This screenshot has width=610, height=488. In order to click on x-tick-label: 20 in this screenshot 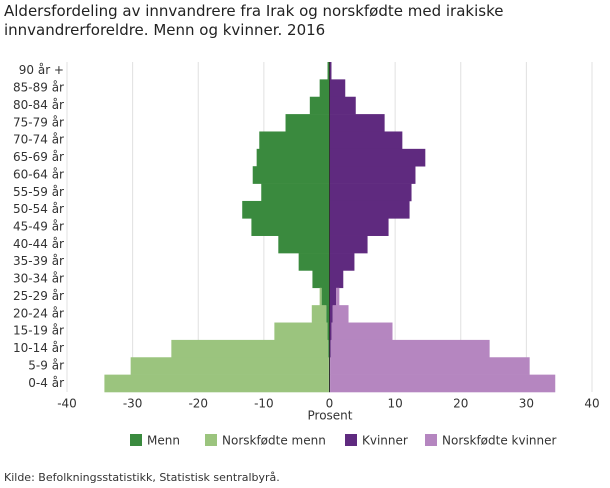, I will do `click(460, 404)`.